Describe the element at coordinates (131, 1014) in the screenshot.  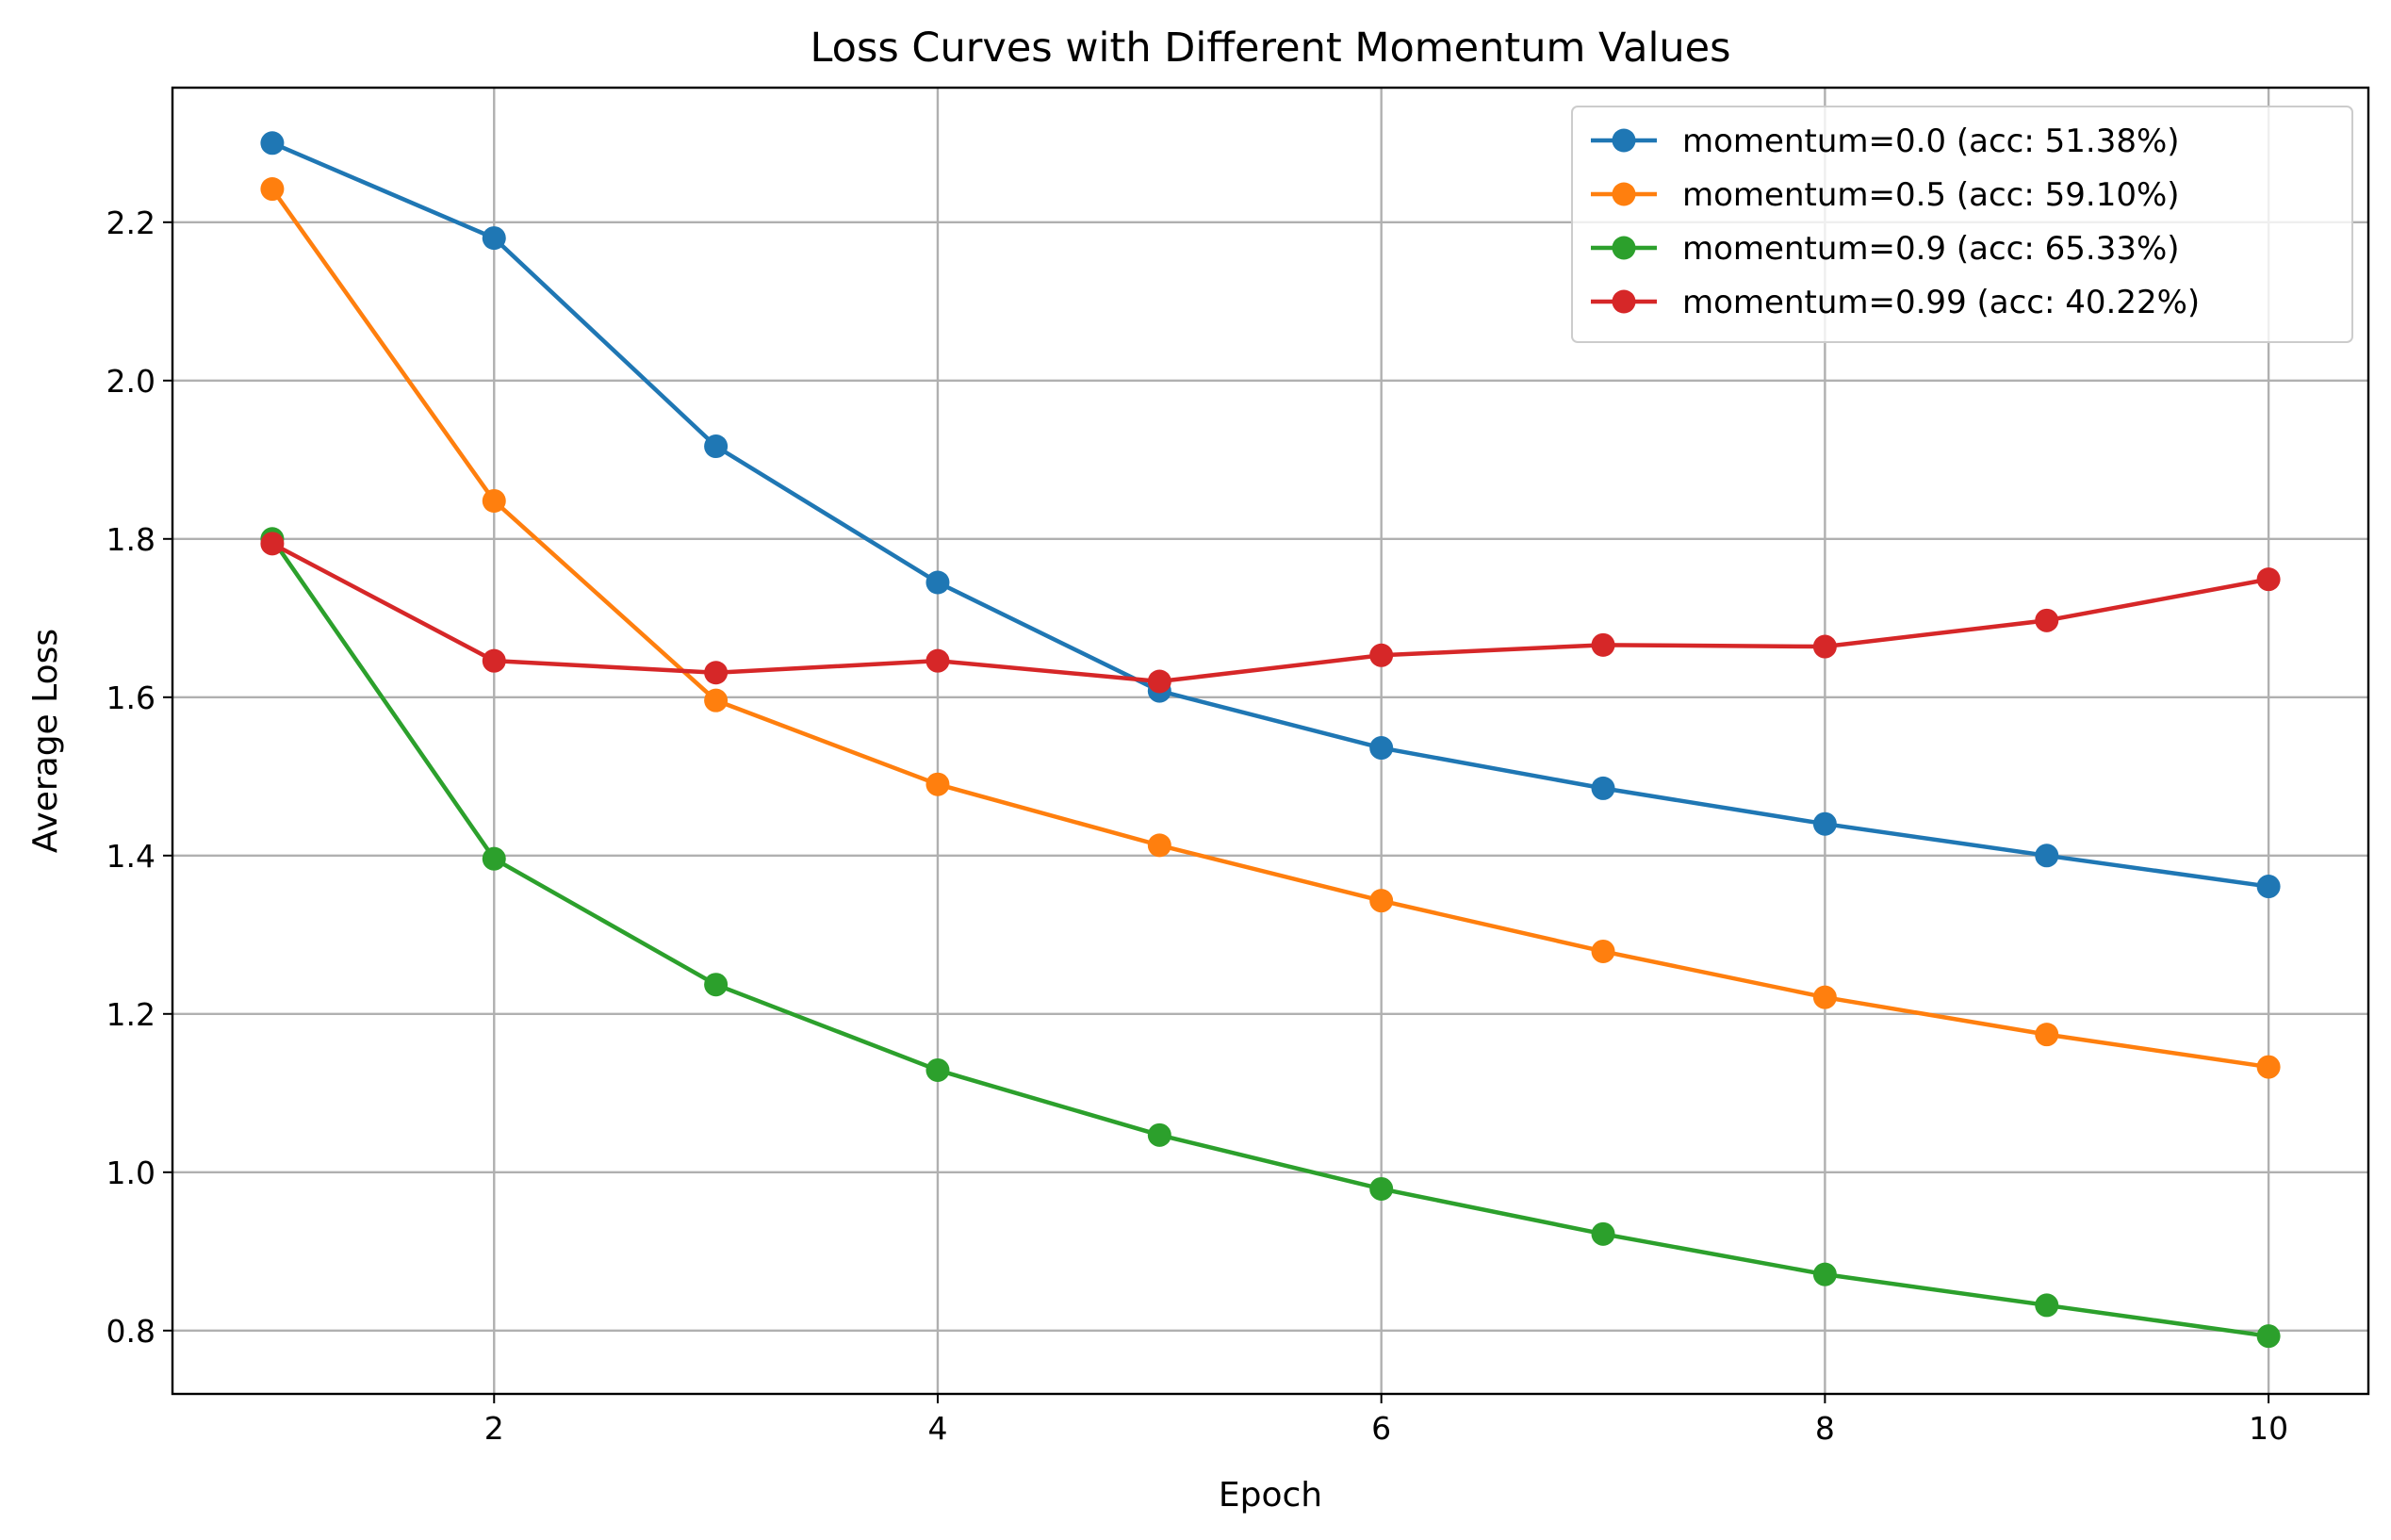
I see `y-tick-label: 1.2` at that location.